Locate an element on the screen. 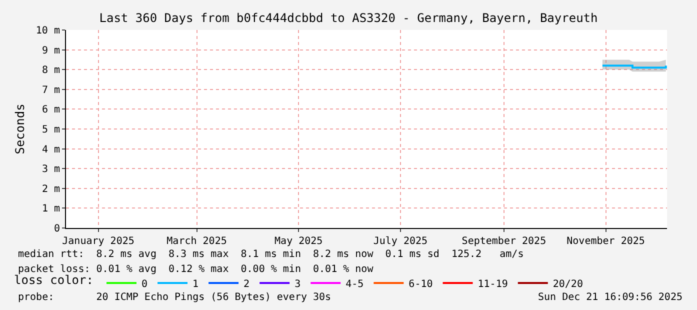 This screenshot has width=697, height=310. legend-label: 2 is located at coordinates (247, 284).